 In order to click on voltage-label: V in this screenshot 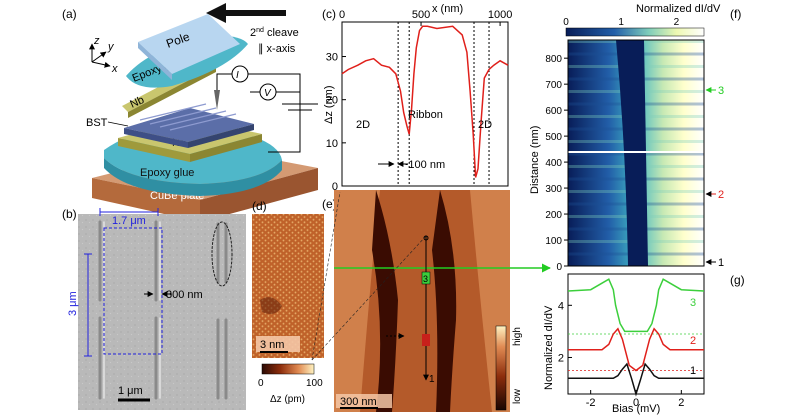, I will do `click(268, 93)`.